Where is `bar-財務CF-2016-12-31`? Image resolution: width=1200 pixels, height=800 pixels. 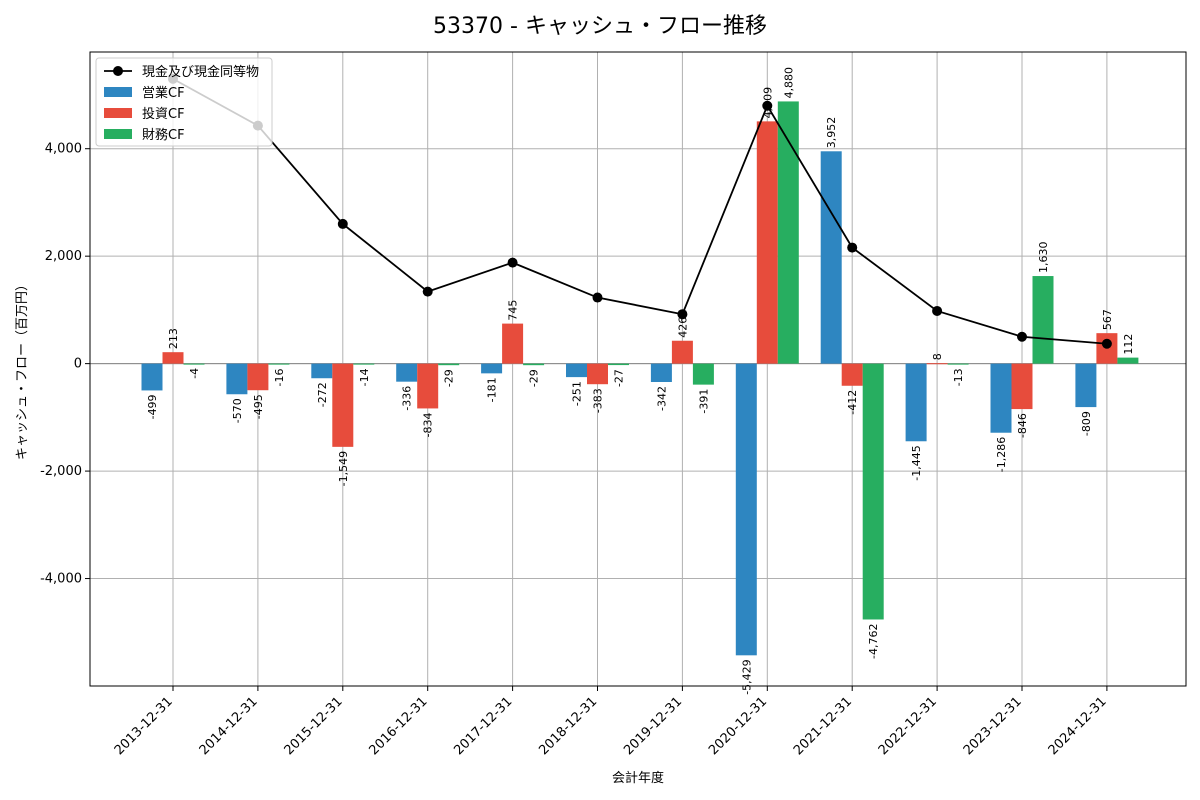
bar-財務CF-2016-12-31 is located at coordinates (449, 364).